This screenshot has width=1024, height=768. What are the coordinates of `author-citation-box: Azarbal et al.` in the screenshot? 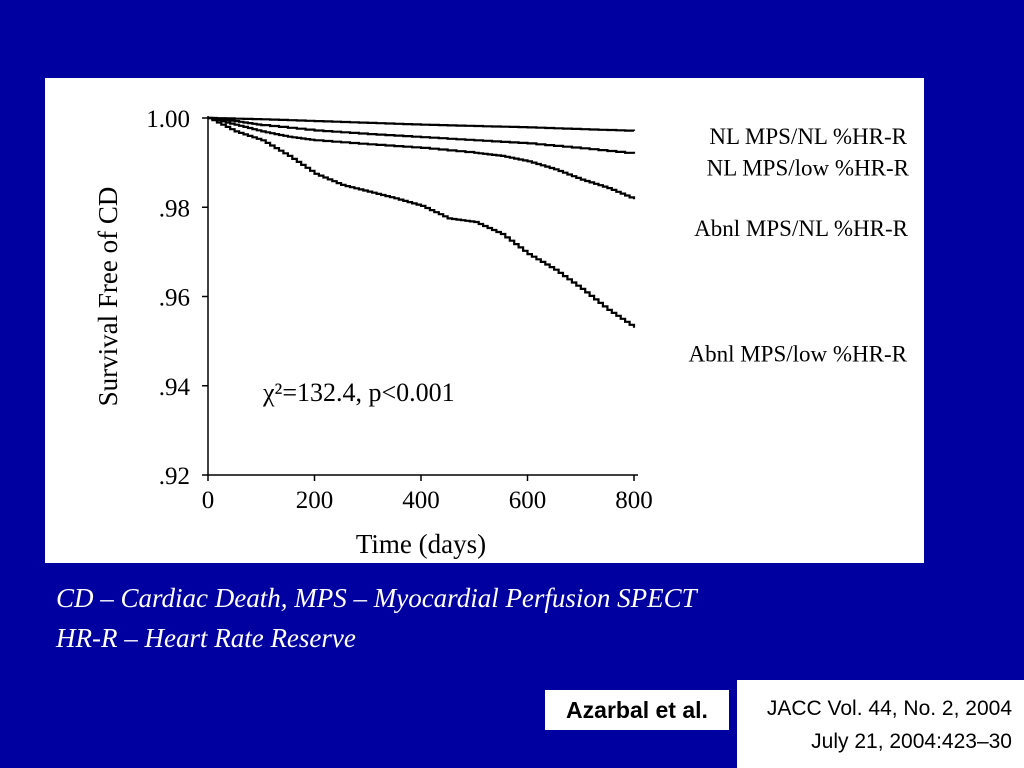 It's located at (637, 710).